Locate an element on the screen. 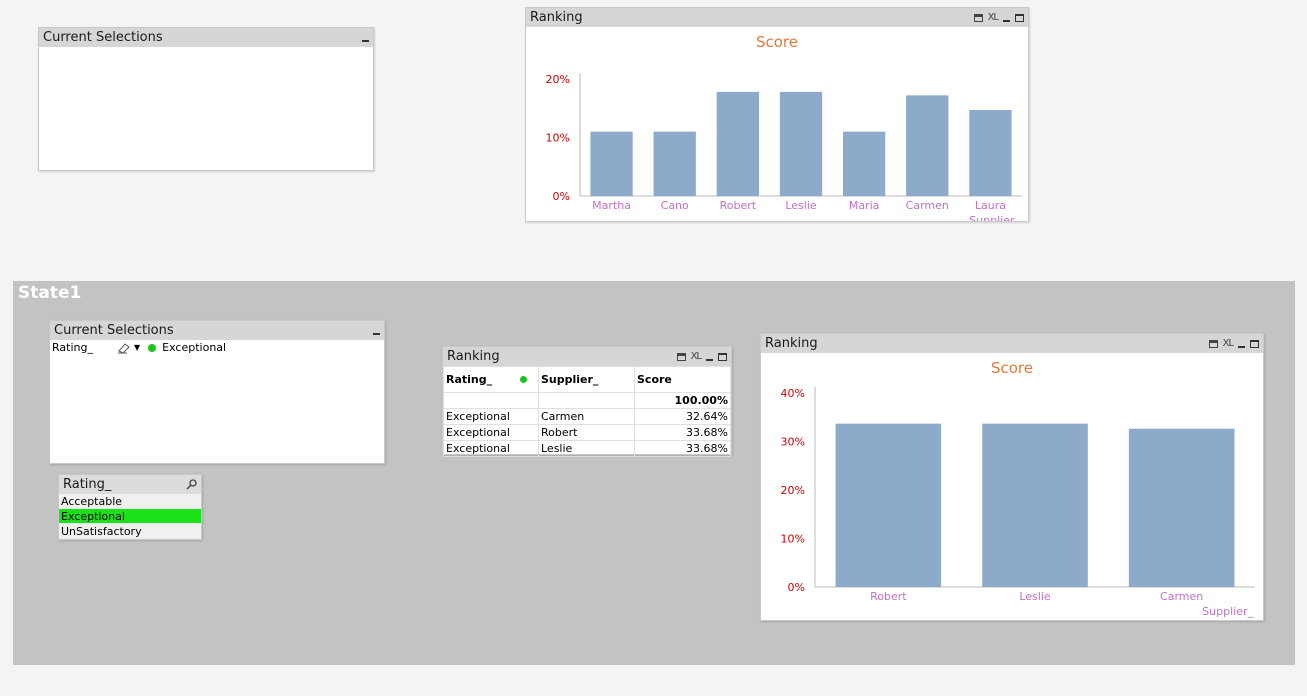 This screenshot has width=1307, height=696. table-row: Exceptional Robert 33.68% is located at coordinates (587, 432).